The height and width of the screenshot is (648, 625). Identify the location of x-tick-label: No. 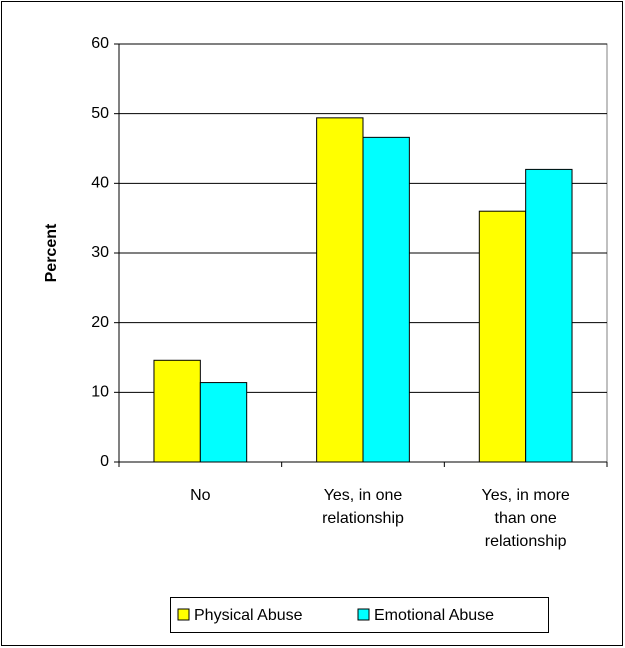
(200, 495).